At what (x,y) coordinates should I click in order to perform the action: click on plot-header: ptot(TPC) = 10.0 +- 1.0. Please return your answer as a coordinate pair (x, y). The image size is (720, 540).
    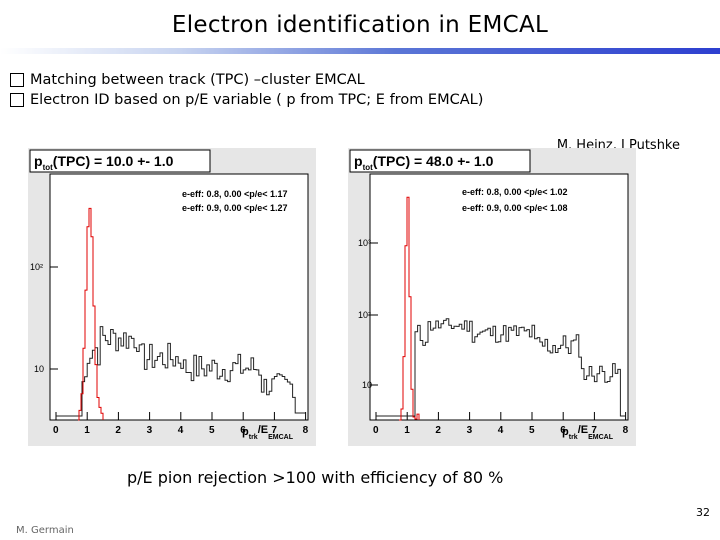
    Looking at the image, I should click on (104, 162).